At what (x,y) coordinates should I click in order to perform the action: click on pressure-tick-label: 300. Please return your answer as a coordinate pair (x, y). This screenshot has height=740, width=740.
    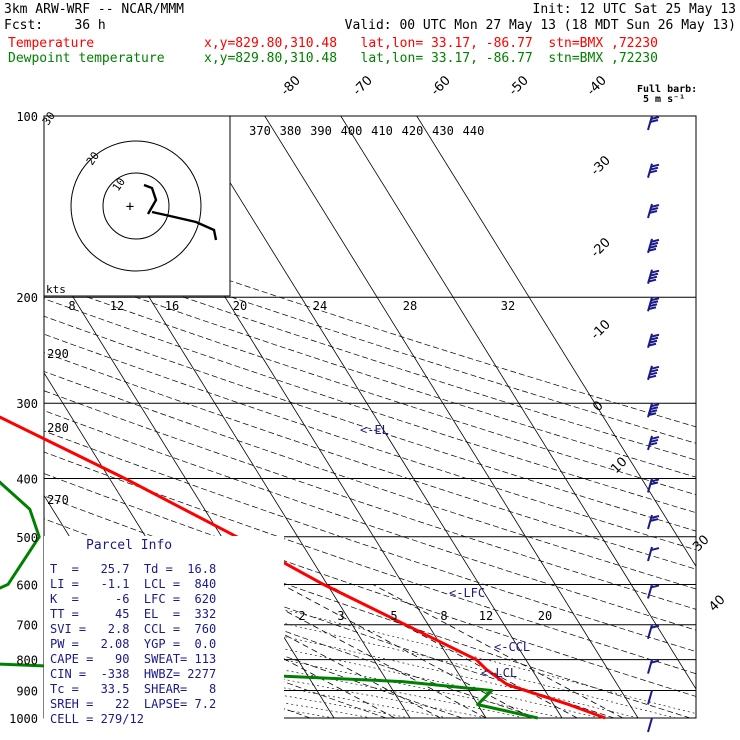
    Looking at the image, I should click on (27, 404).